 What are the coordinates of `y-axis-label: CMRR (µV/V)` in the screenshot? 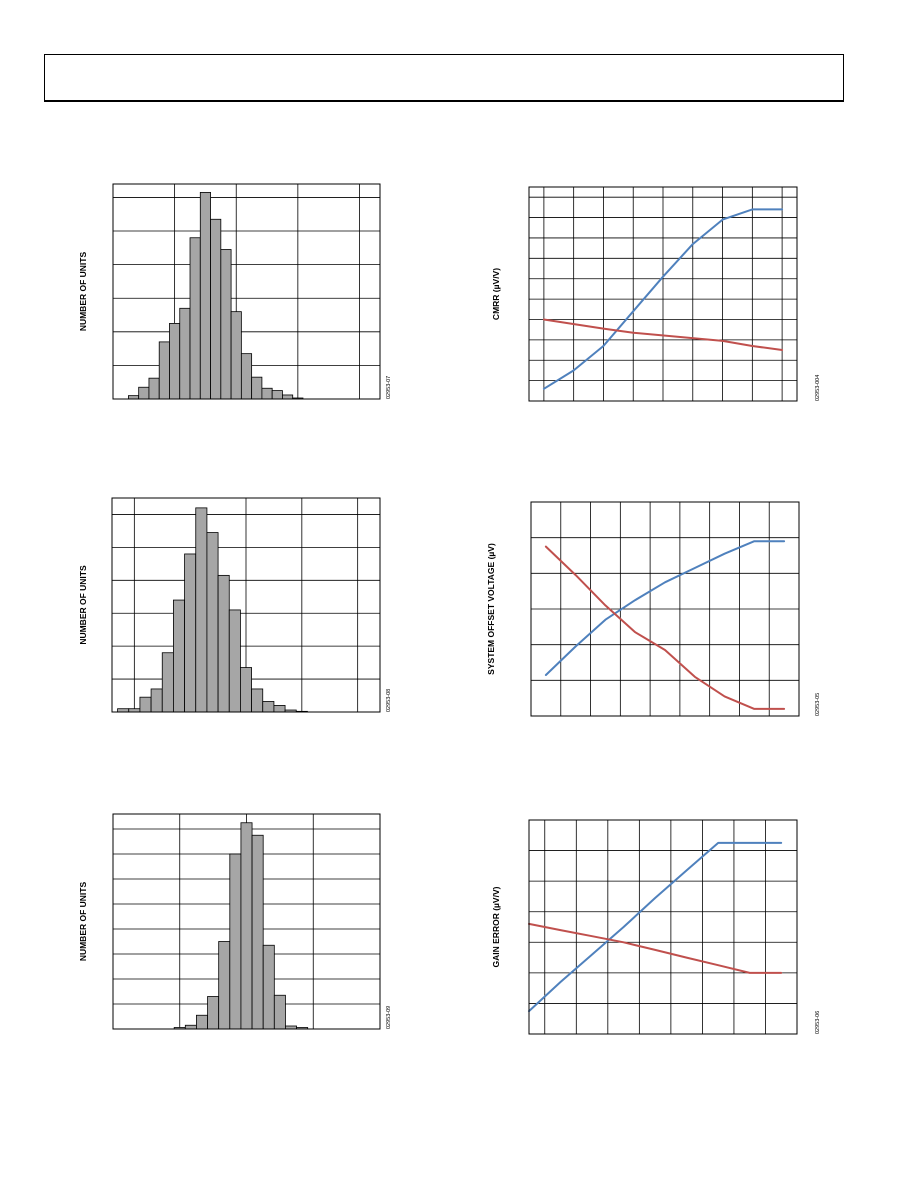 It's located at (496, 294).